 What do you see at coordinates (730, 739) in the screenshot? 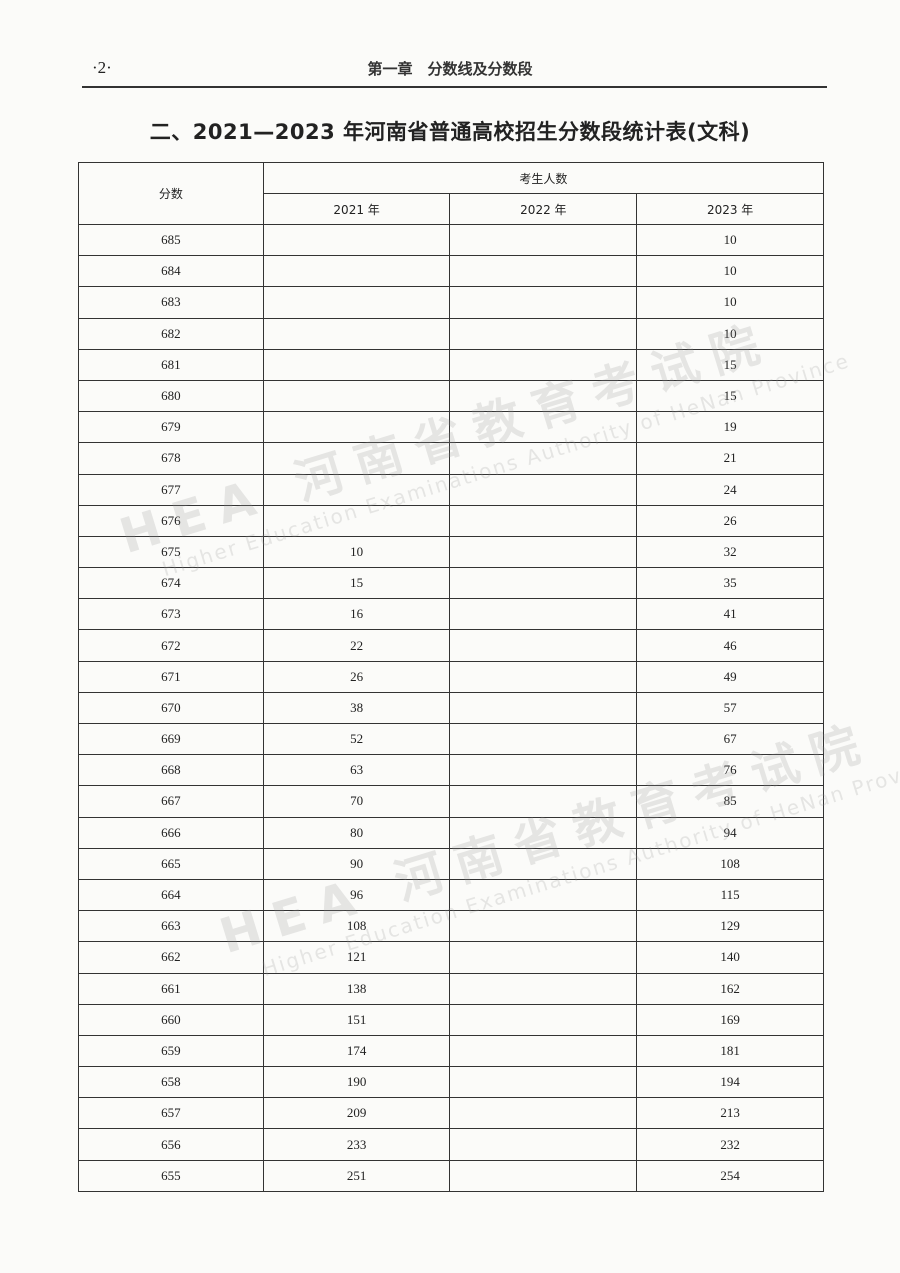
I see `count-2023-cell: 67` at bounding box center [730, 739].